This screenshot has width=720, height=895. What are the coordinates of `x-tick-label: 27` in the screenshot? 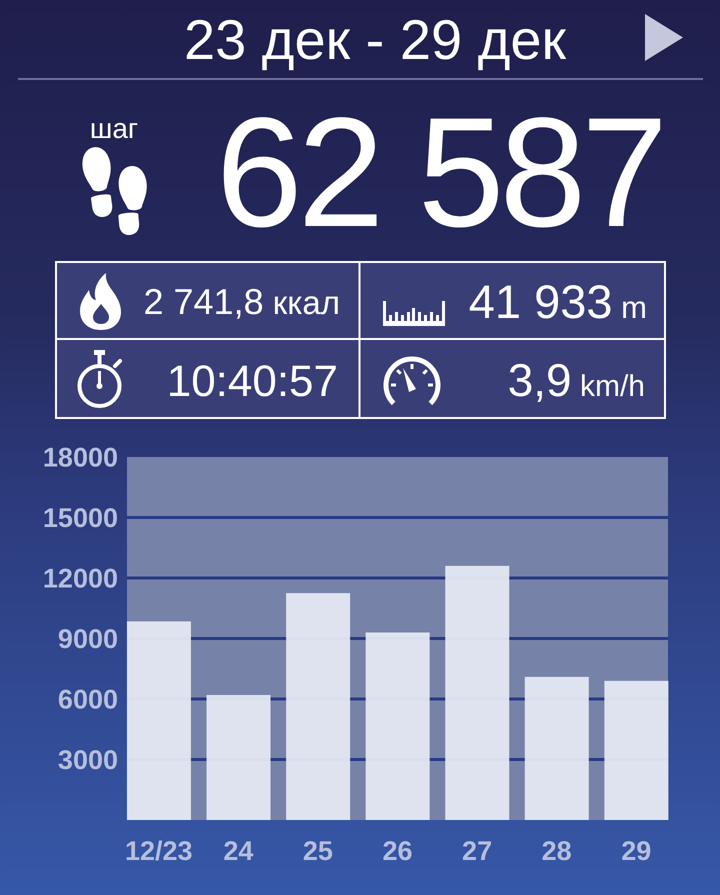 It's located at (477, 851).